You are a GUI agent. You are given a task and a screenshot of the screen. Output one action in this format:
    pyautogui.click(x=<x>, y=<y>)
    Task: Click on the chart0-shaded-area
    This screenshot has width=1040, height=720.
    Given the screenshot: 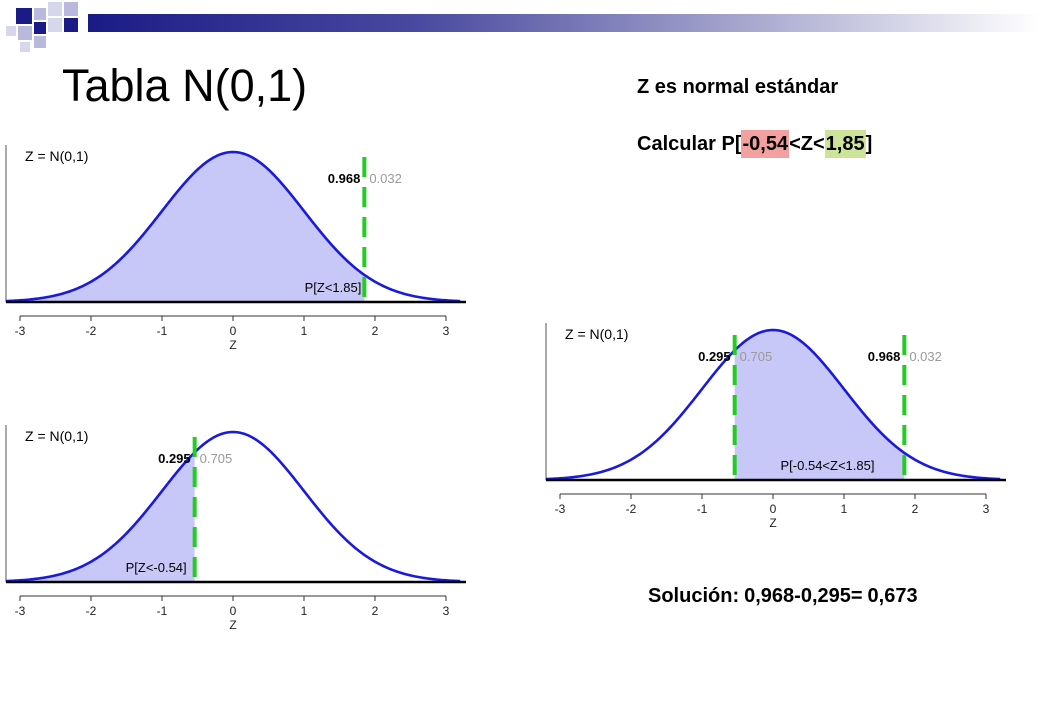 What is the action you would take?
    pyautogui.click(x=185, y=227)
    